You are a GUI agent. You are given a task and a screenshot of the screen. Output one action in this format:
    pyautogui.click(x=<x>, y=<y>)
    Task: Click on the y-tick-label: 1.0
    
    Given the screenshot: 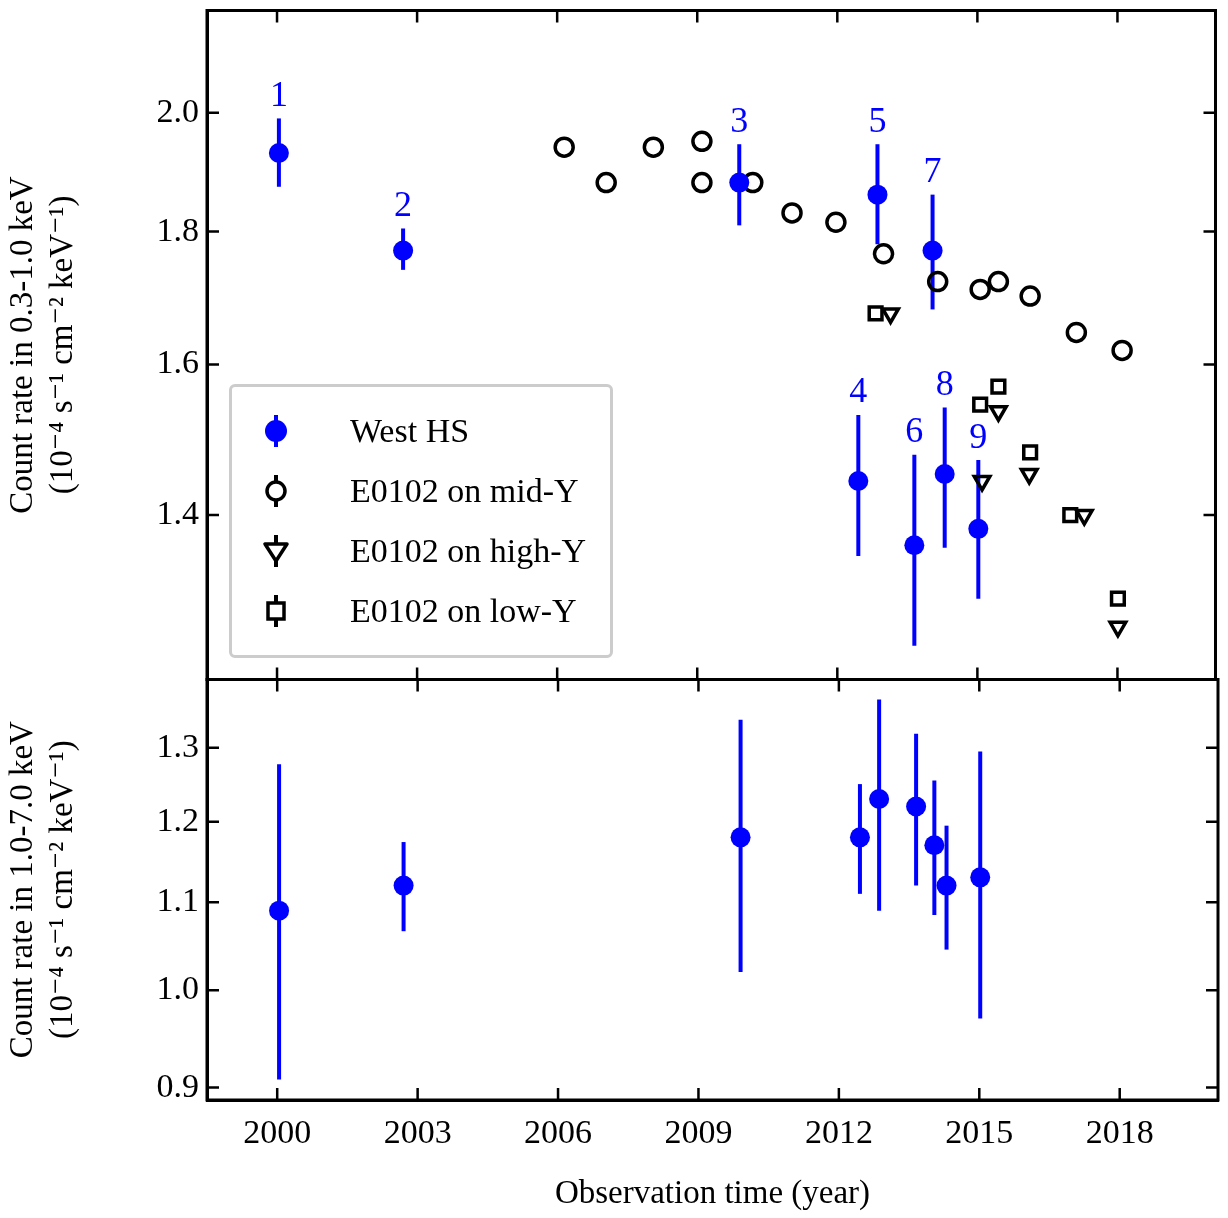 What is the action you would take?
    pyautogui.click(x=177, y=988)
    